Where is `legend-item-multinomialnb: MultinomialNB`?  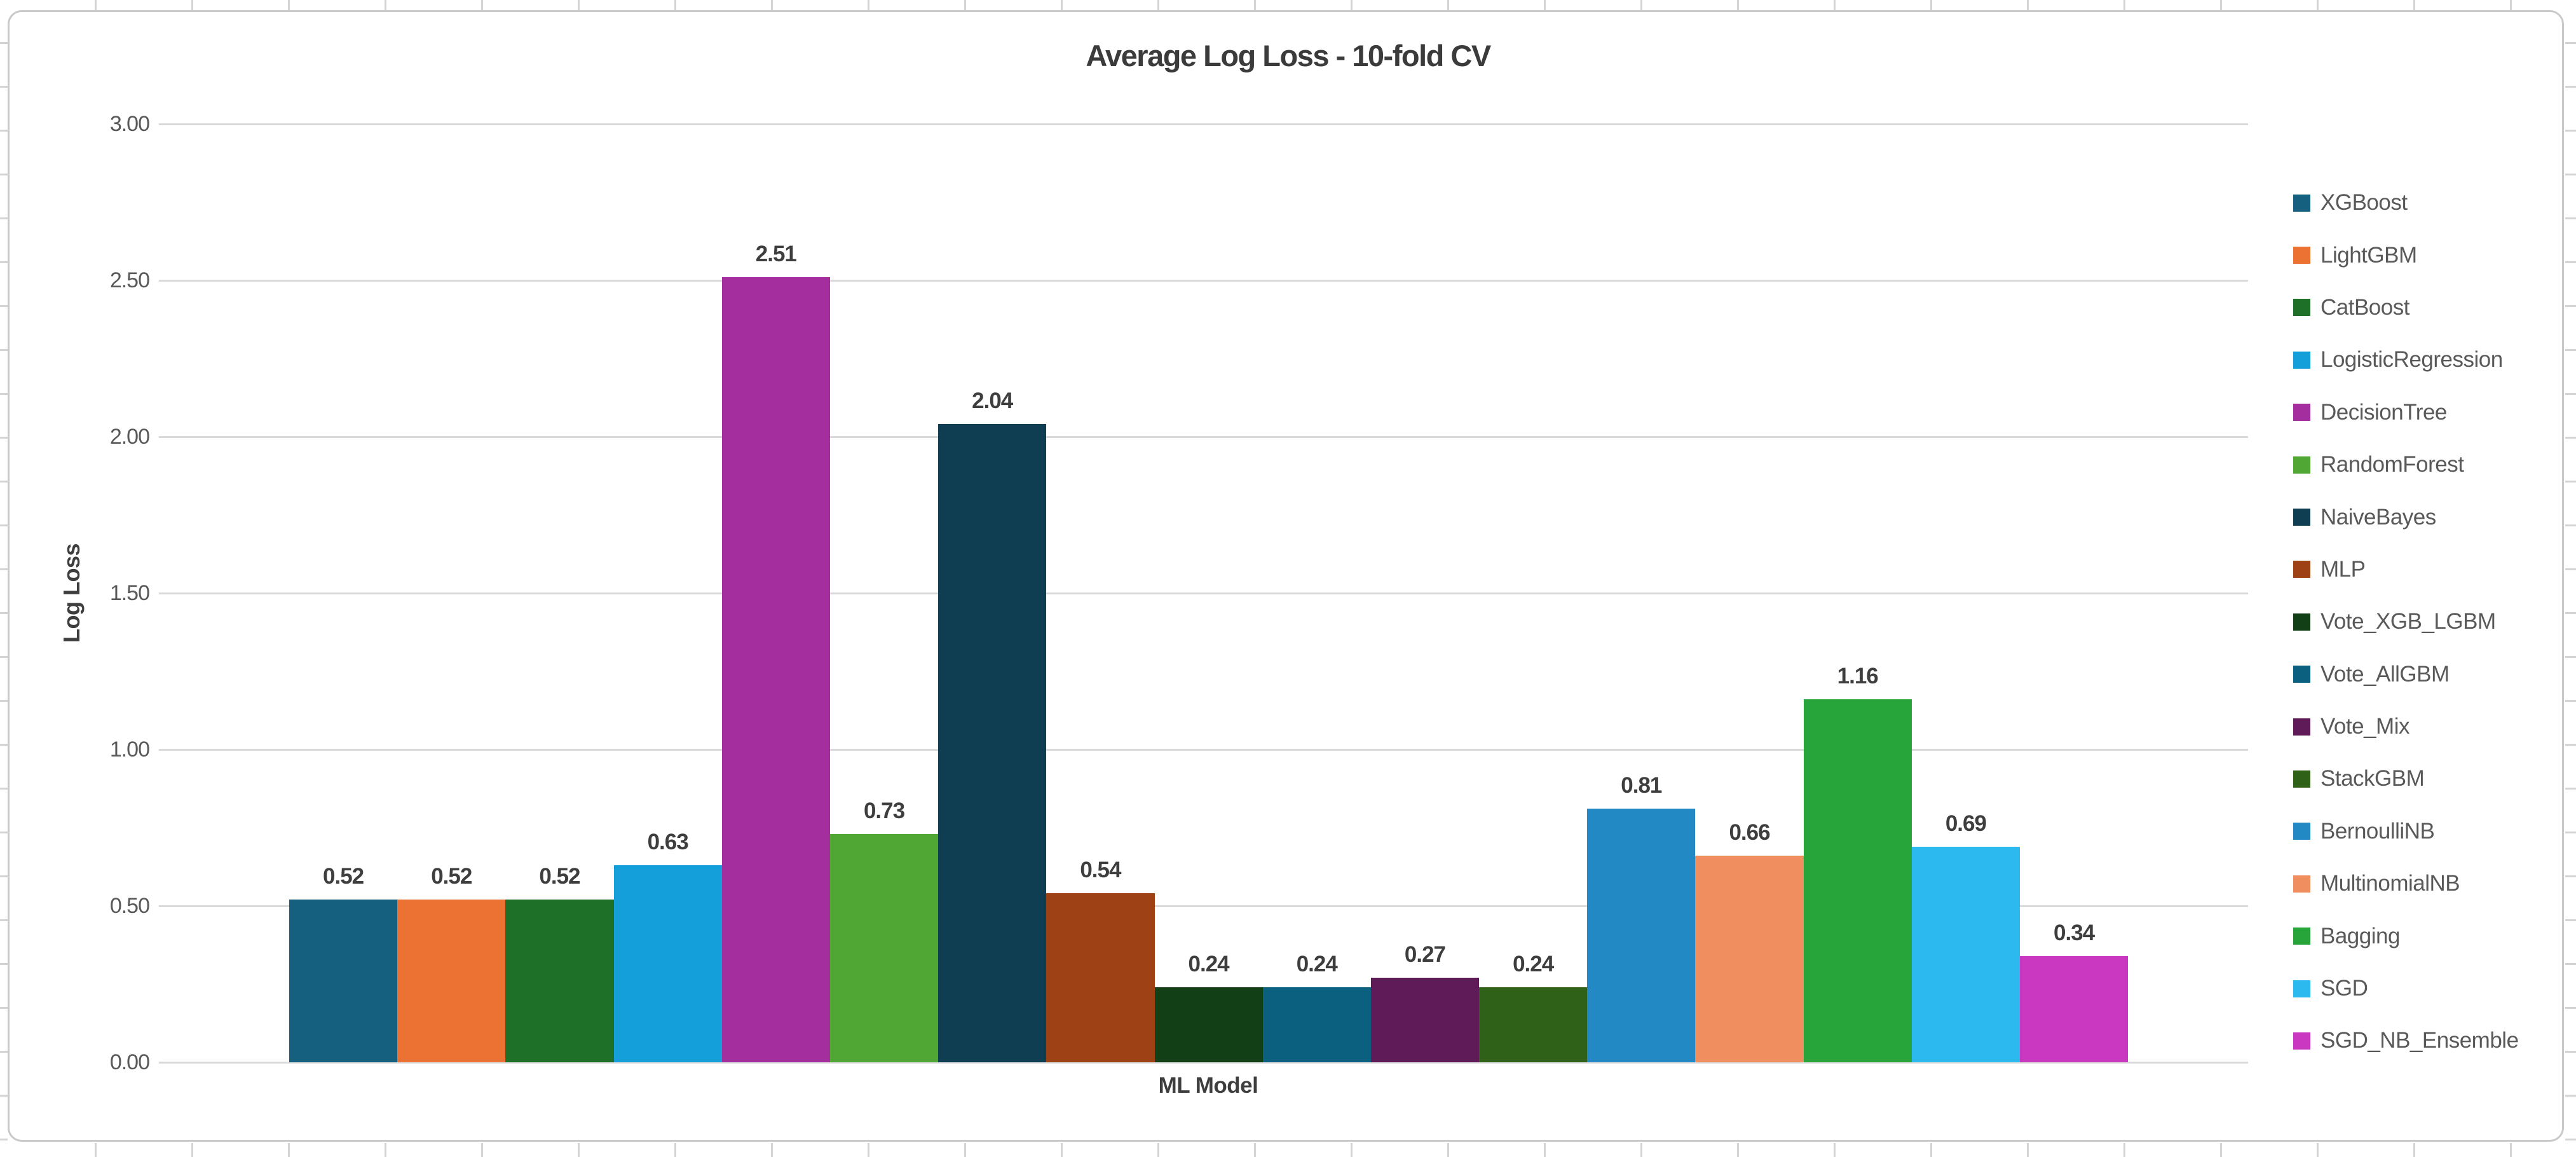
legend-item-multinomialnb: MultinomialNB is located at coordinates (2406, 884).